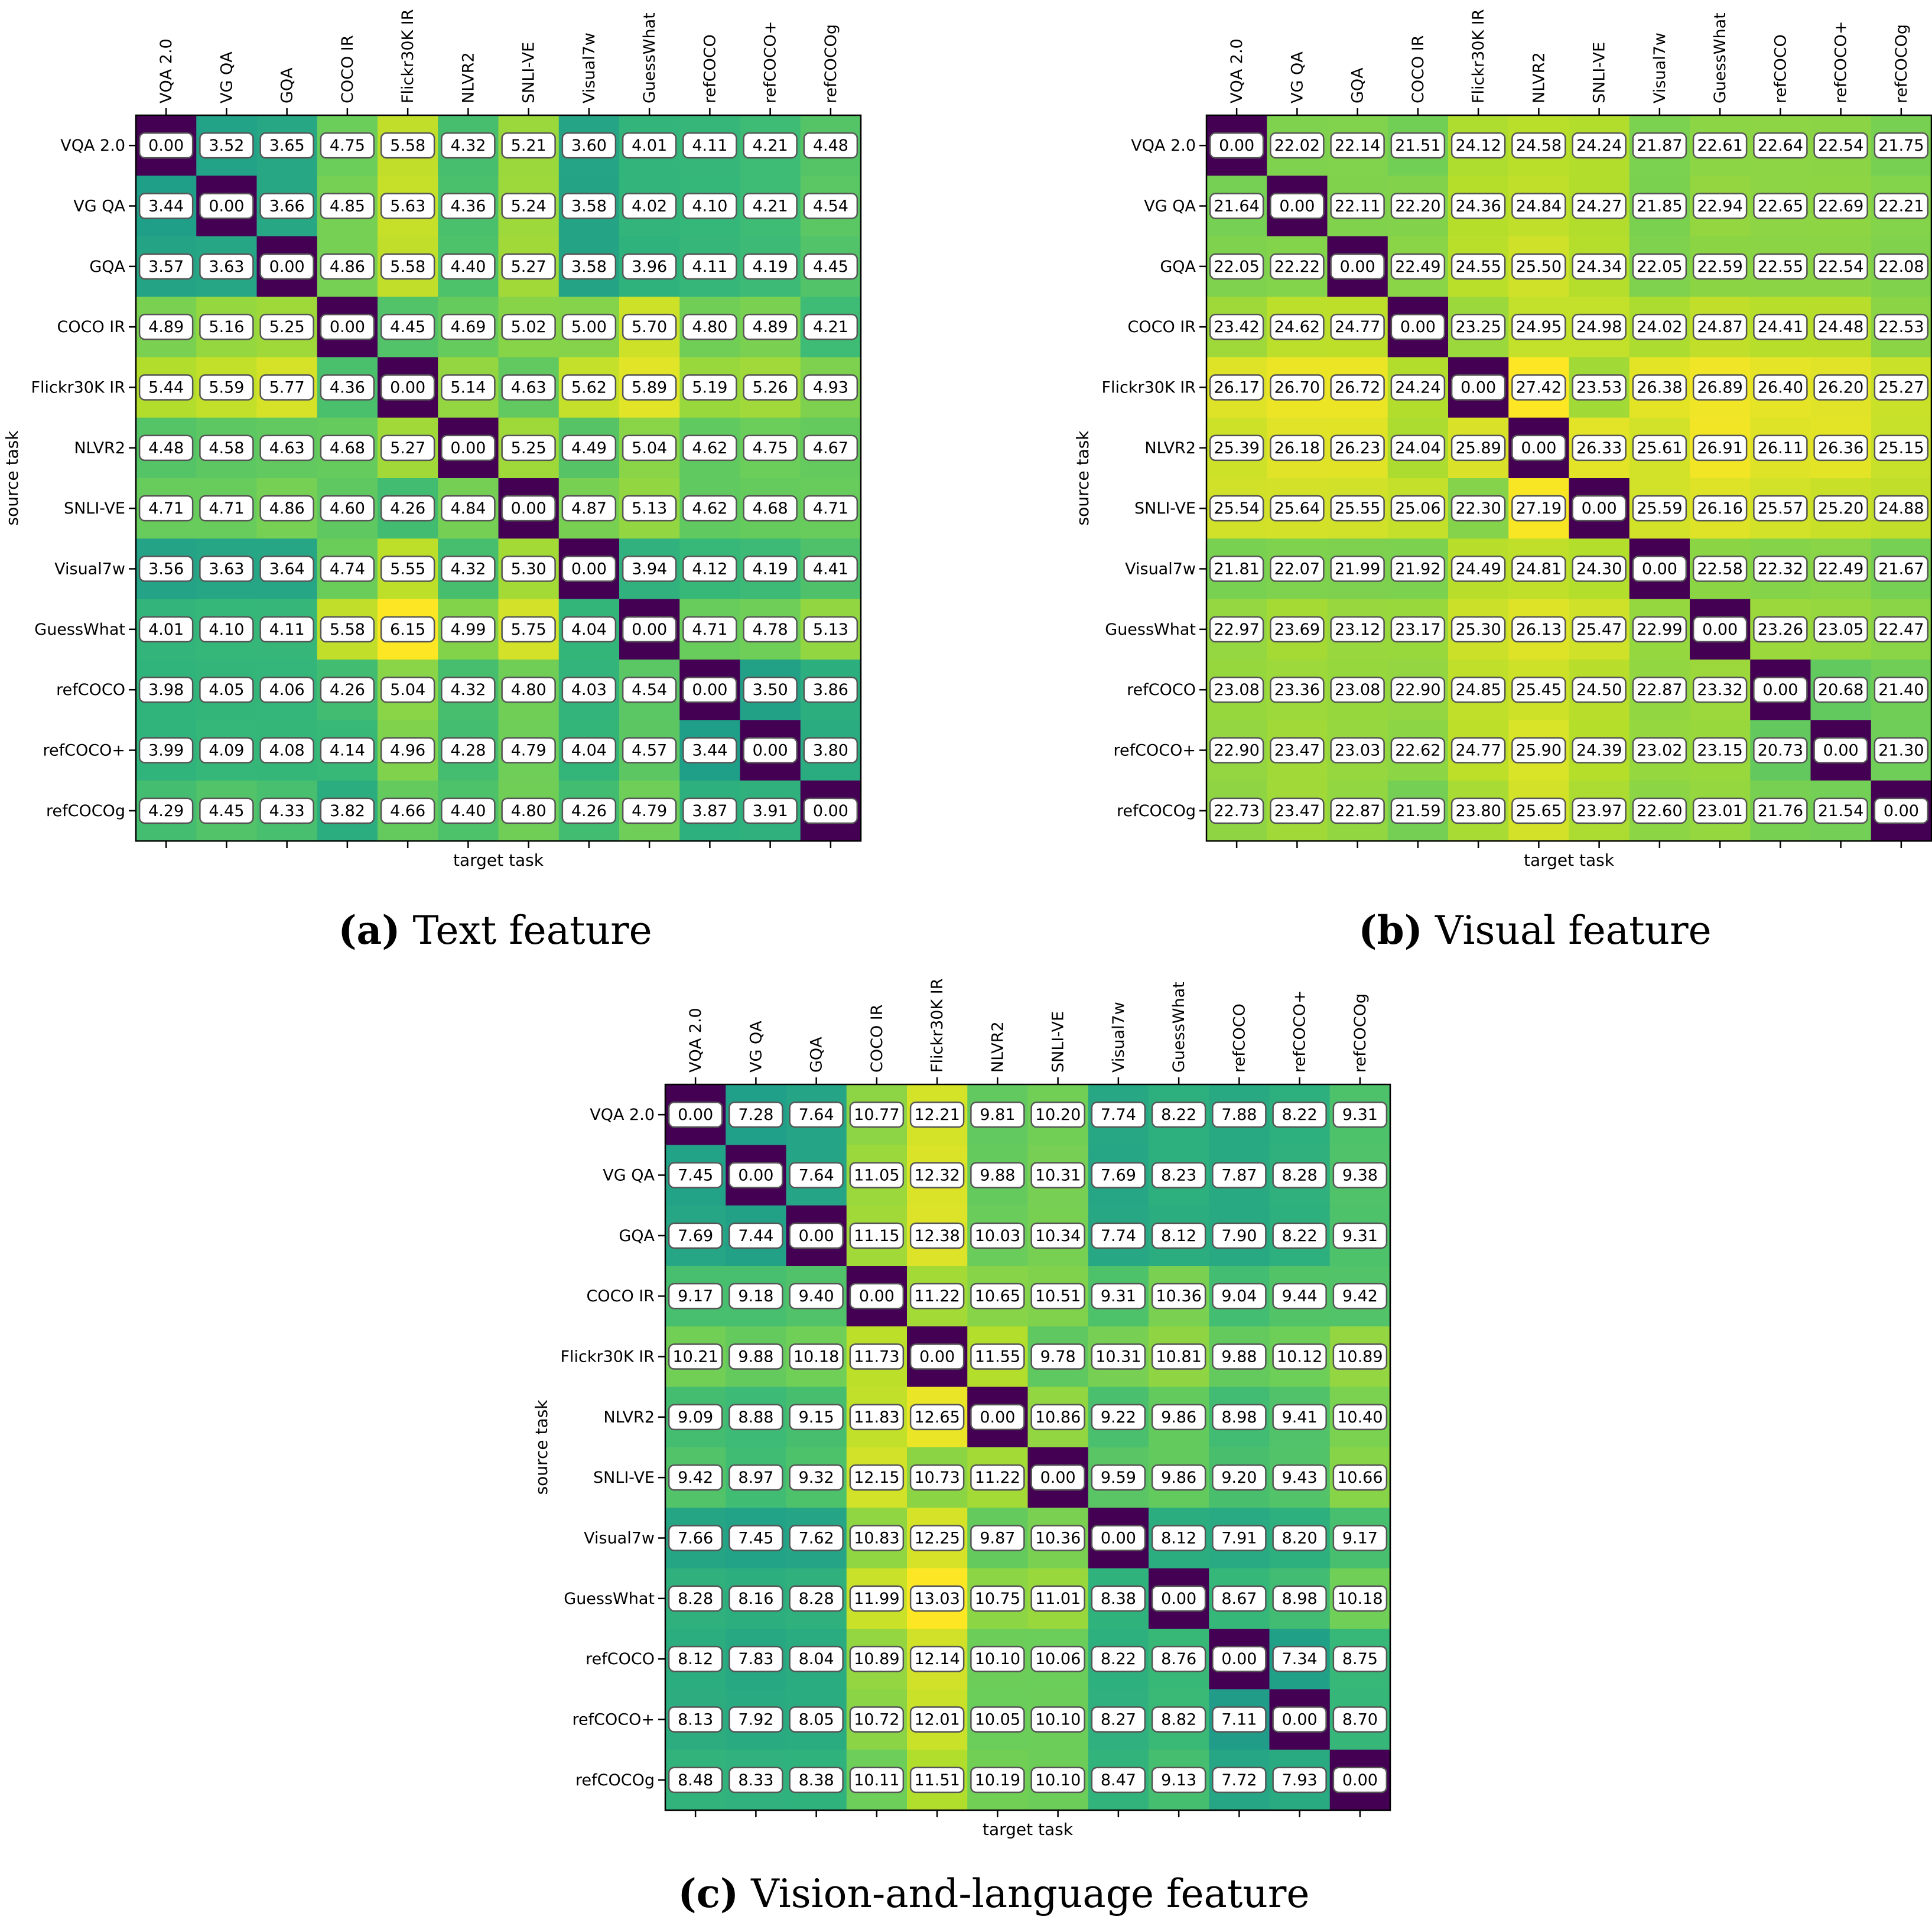 This screenshot has height=1926, width=1932. Describe the element at coordinates (526, 931) in the screenshot. I see `caption-a-text: Text feature` at that location.